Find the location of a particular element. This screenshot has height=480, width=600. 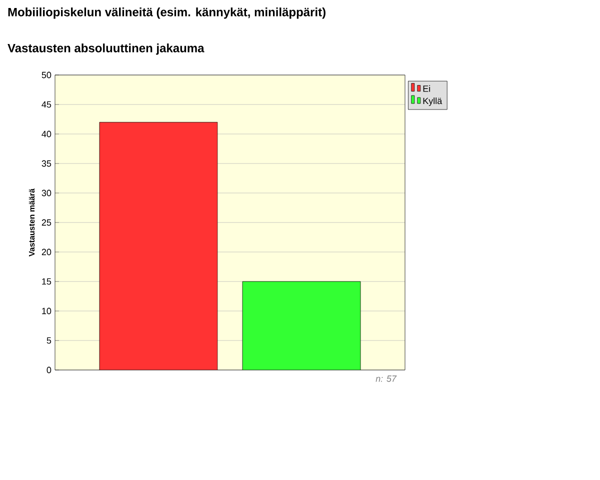

y-tick-label: 40 is located at coordinates (47, 134).